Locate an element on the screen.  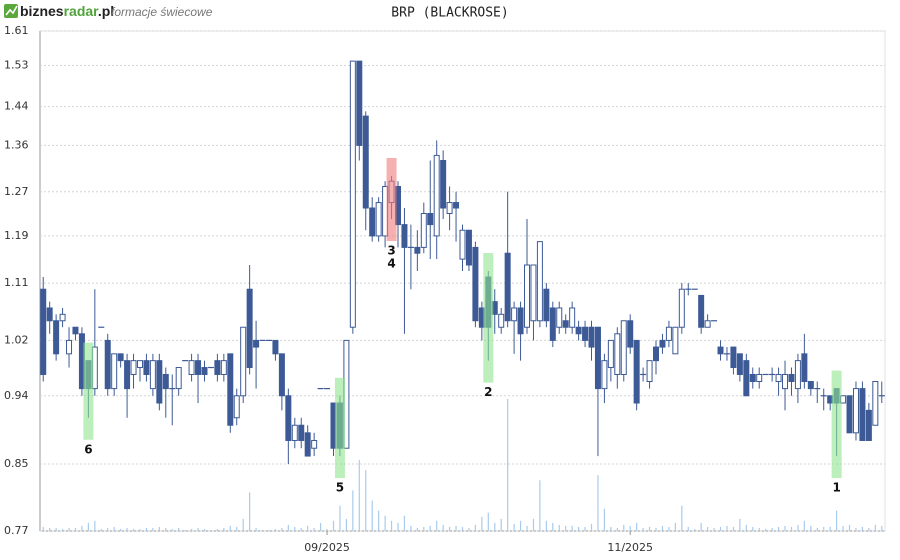
y-tick-label: 1.11 is located at coordinates (16, 282).